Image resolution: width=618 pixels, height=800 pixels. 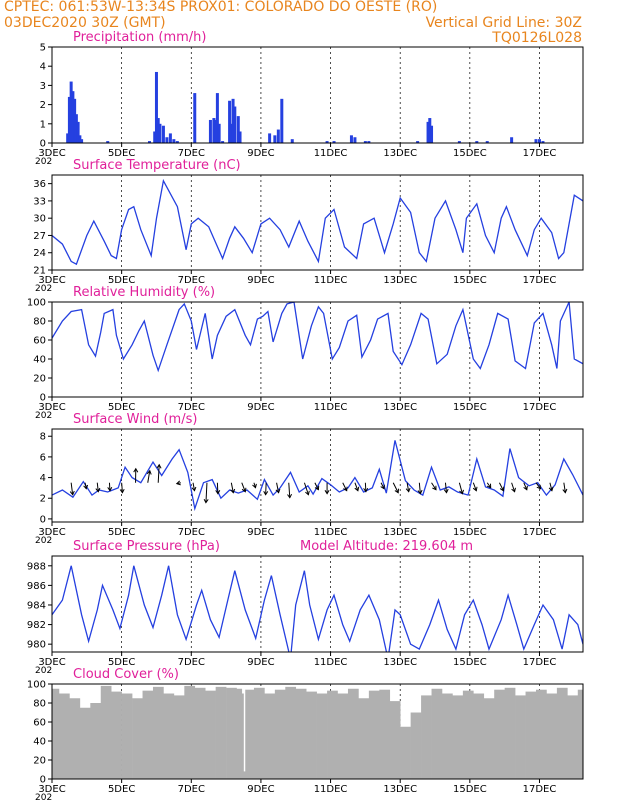 What do you see at coordinates (43, 519) in the screenshot?
I see `y-tick-label: 0` at bounding box center [43, 519].